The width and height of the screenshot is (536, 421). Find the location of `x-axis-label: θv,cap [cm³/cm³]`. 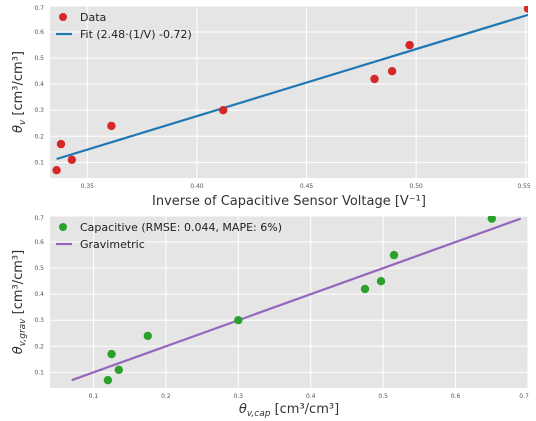

x-axis-label: θv,cap [cm³/cm³] is located at coordinates (289, 410).